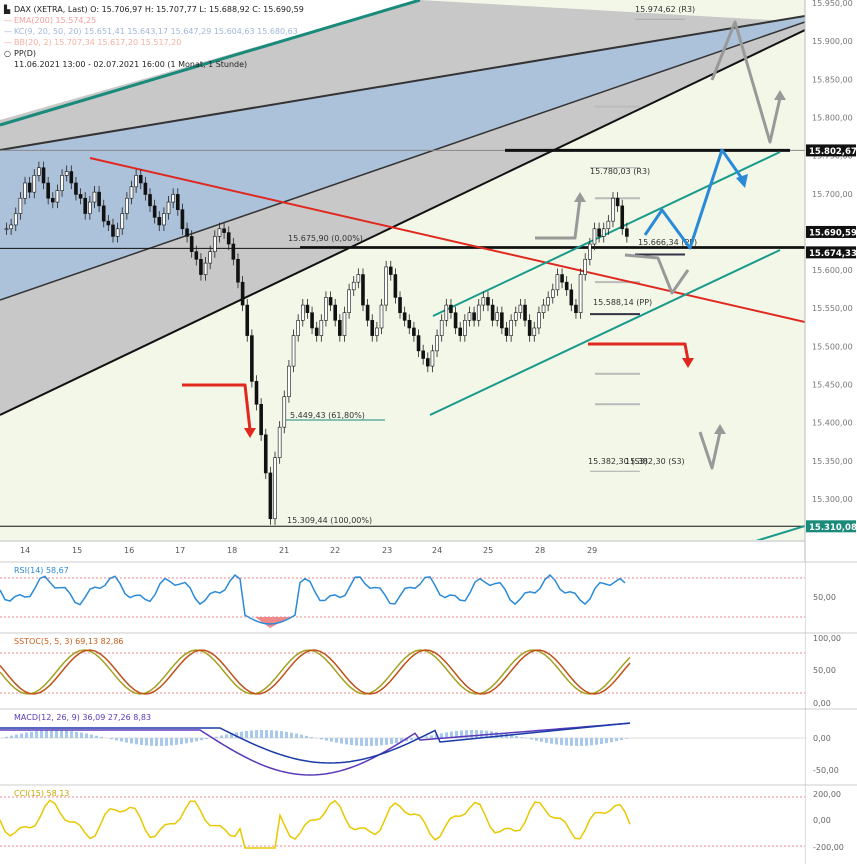 The height and width of the screenshot is (864, 857). I want to click on price-tick-label: 15.550,00, so click(832, 308).